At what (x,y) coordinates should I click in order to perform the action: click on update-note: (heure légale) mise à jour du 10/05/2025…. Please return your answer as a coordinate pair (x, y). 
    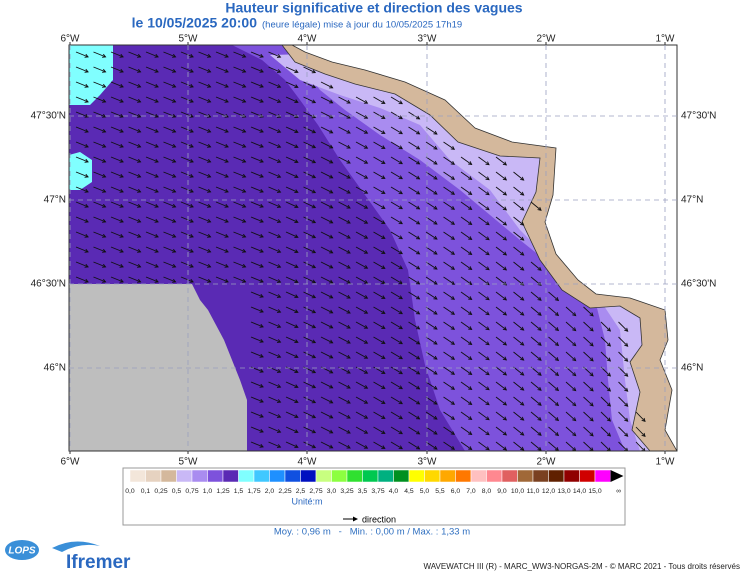
    Looking at the image, I should click on (362, 25).